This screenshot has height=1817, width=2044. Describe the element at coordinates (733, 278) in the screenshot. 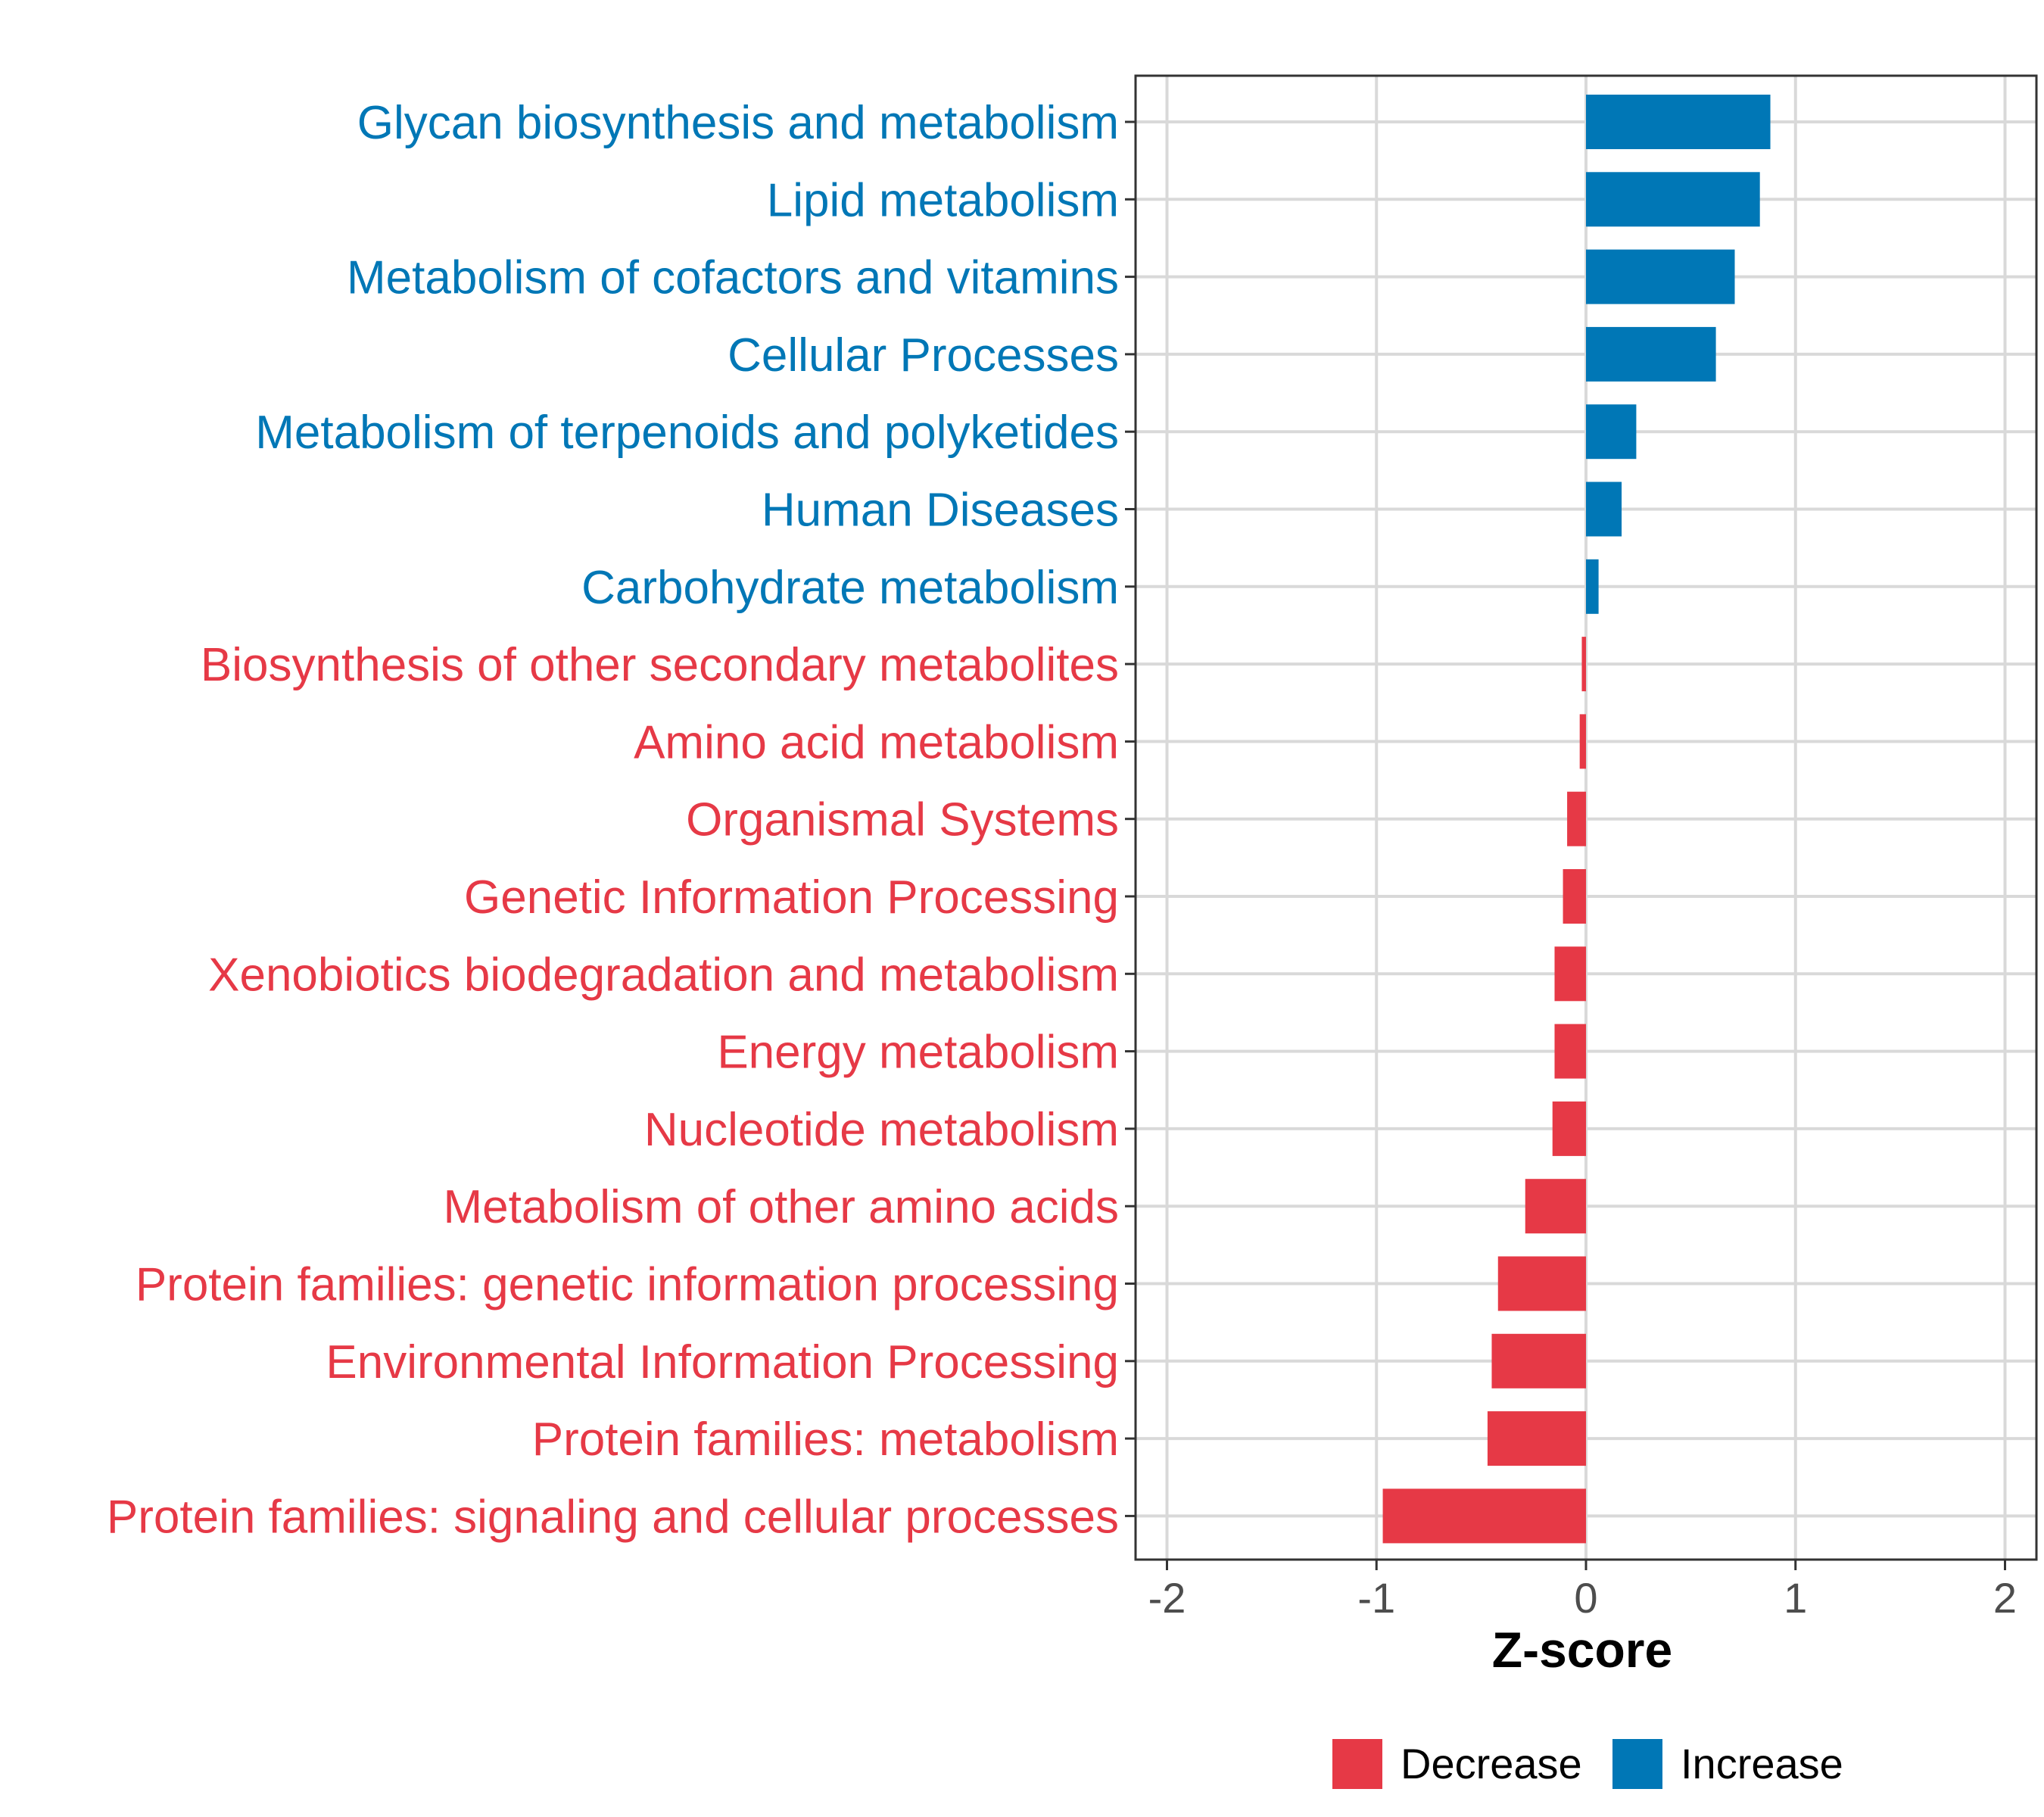

I see `category-label: Metabolism of cofactors and vitamins` at that location.